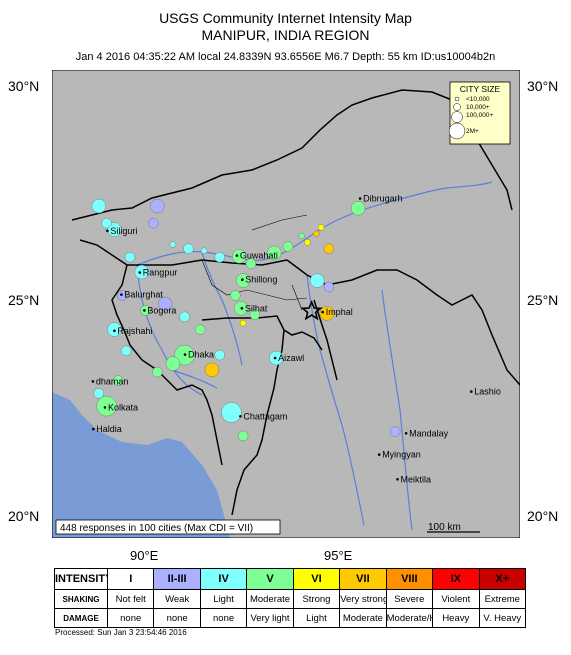 Image resolution: width=571 pixels, height=655 pixels. Describe the element at coordinates (363, 599) in the screenshot. I see `shaking-cell: Very strong` at that location.